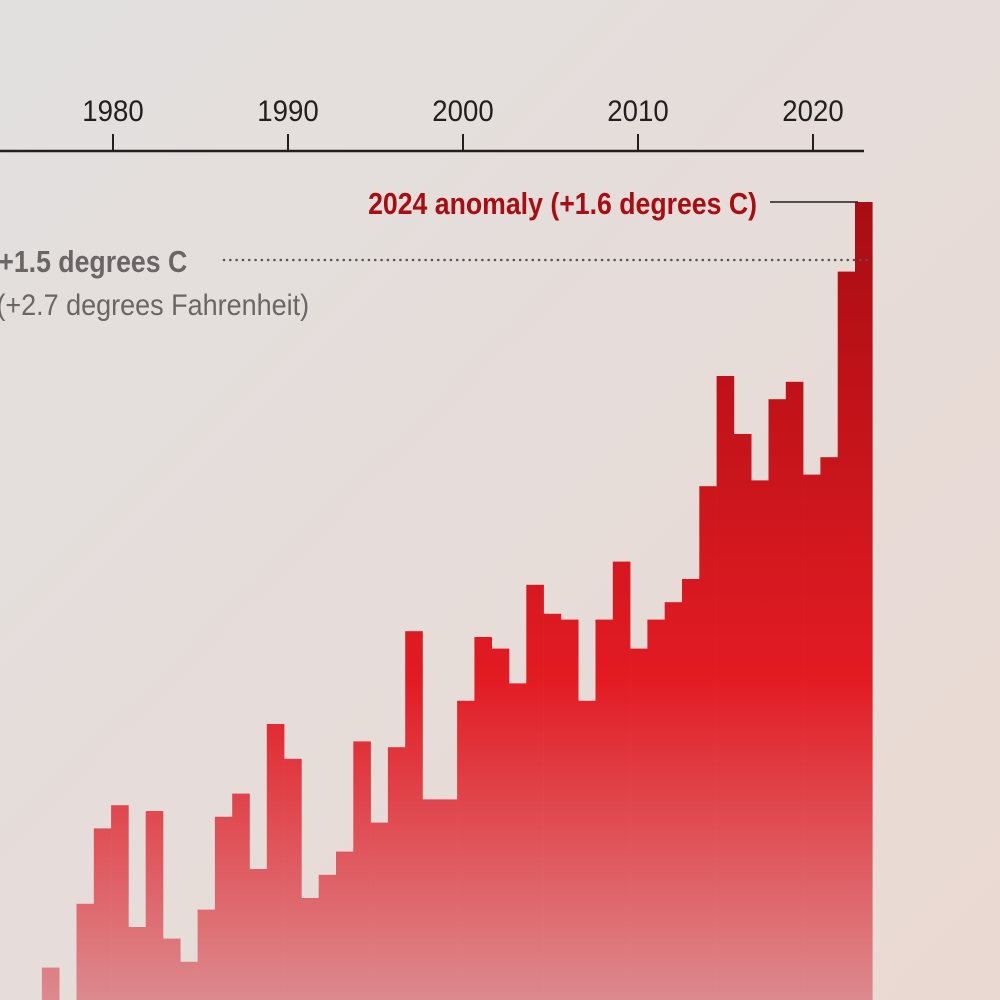 Image resolution: width=1000 pixels, height=1000 pixels. I want to click on bar-2017, so click(742, 717).